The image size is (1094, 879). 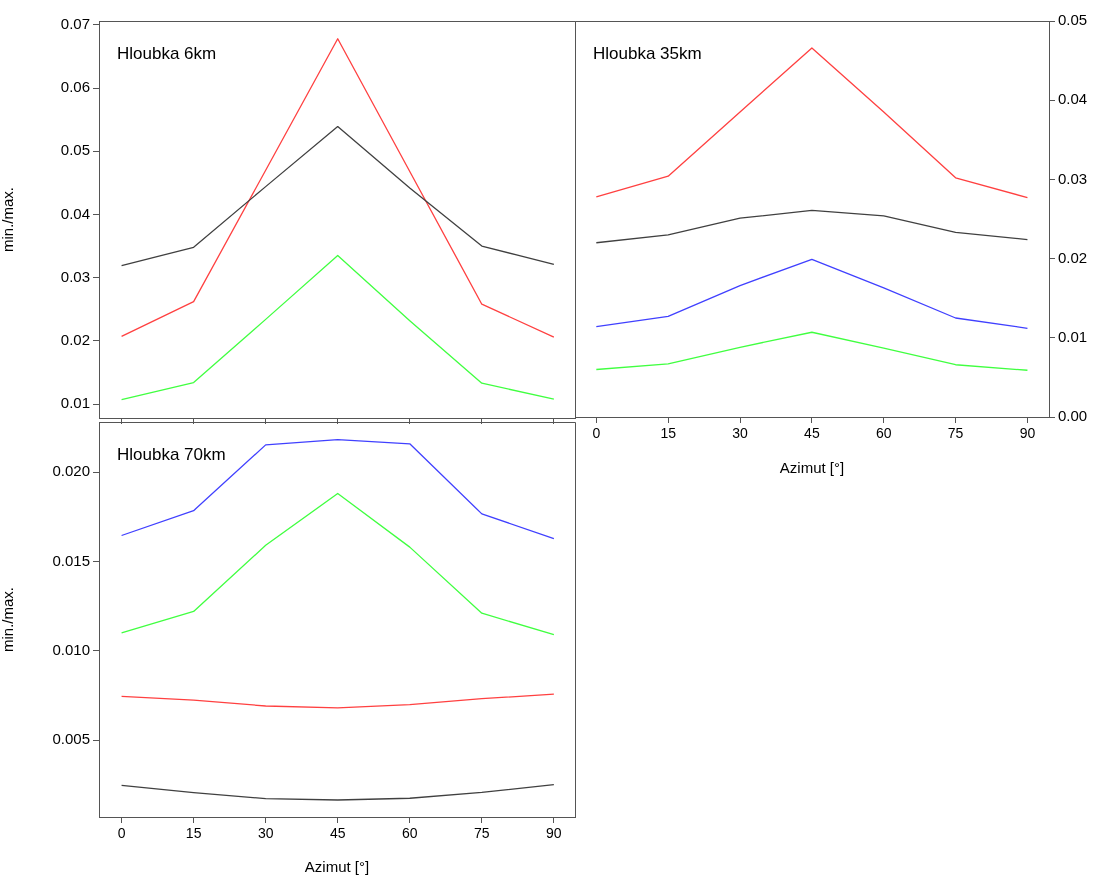 What do you see at coordinates (75, 87) in the screenshot?
I see `y-tick-label: 0.06` at bounding box center [75, 87].